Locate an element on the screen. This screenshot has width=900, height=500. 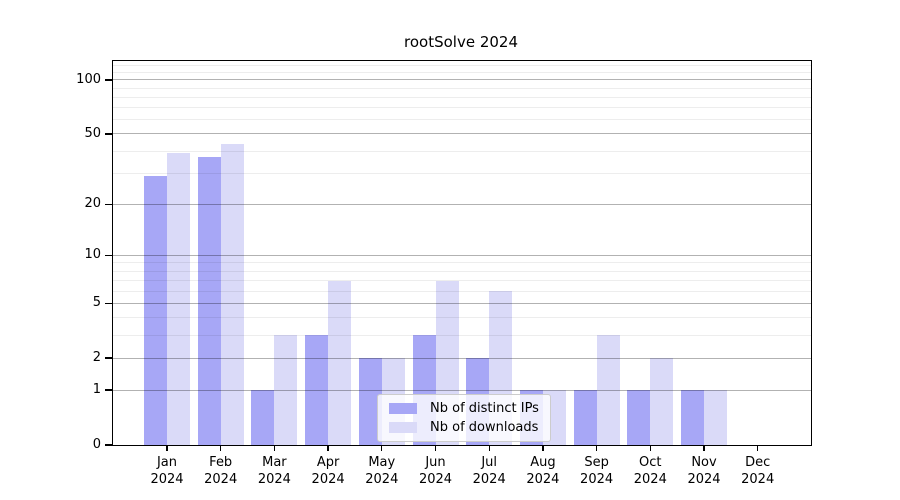
x-tick-label-dec: Dec 2024 is located at coordinates (758, 471).